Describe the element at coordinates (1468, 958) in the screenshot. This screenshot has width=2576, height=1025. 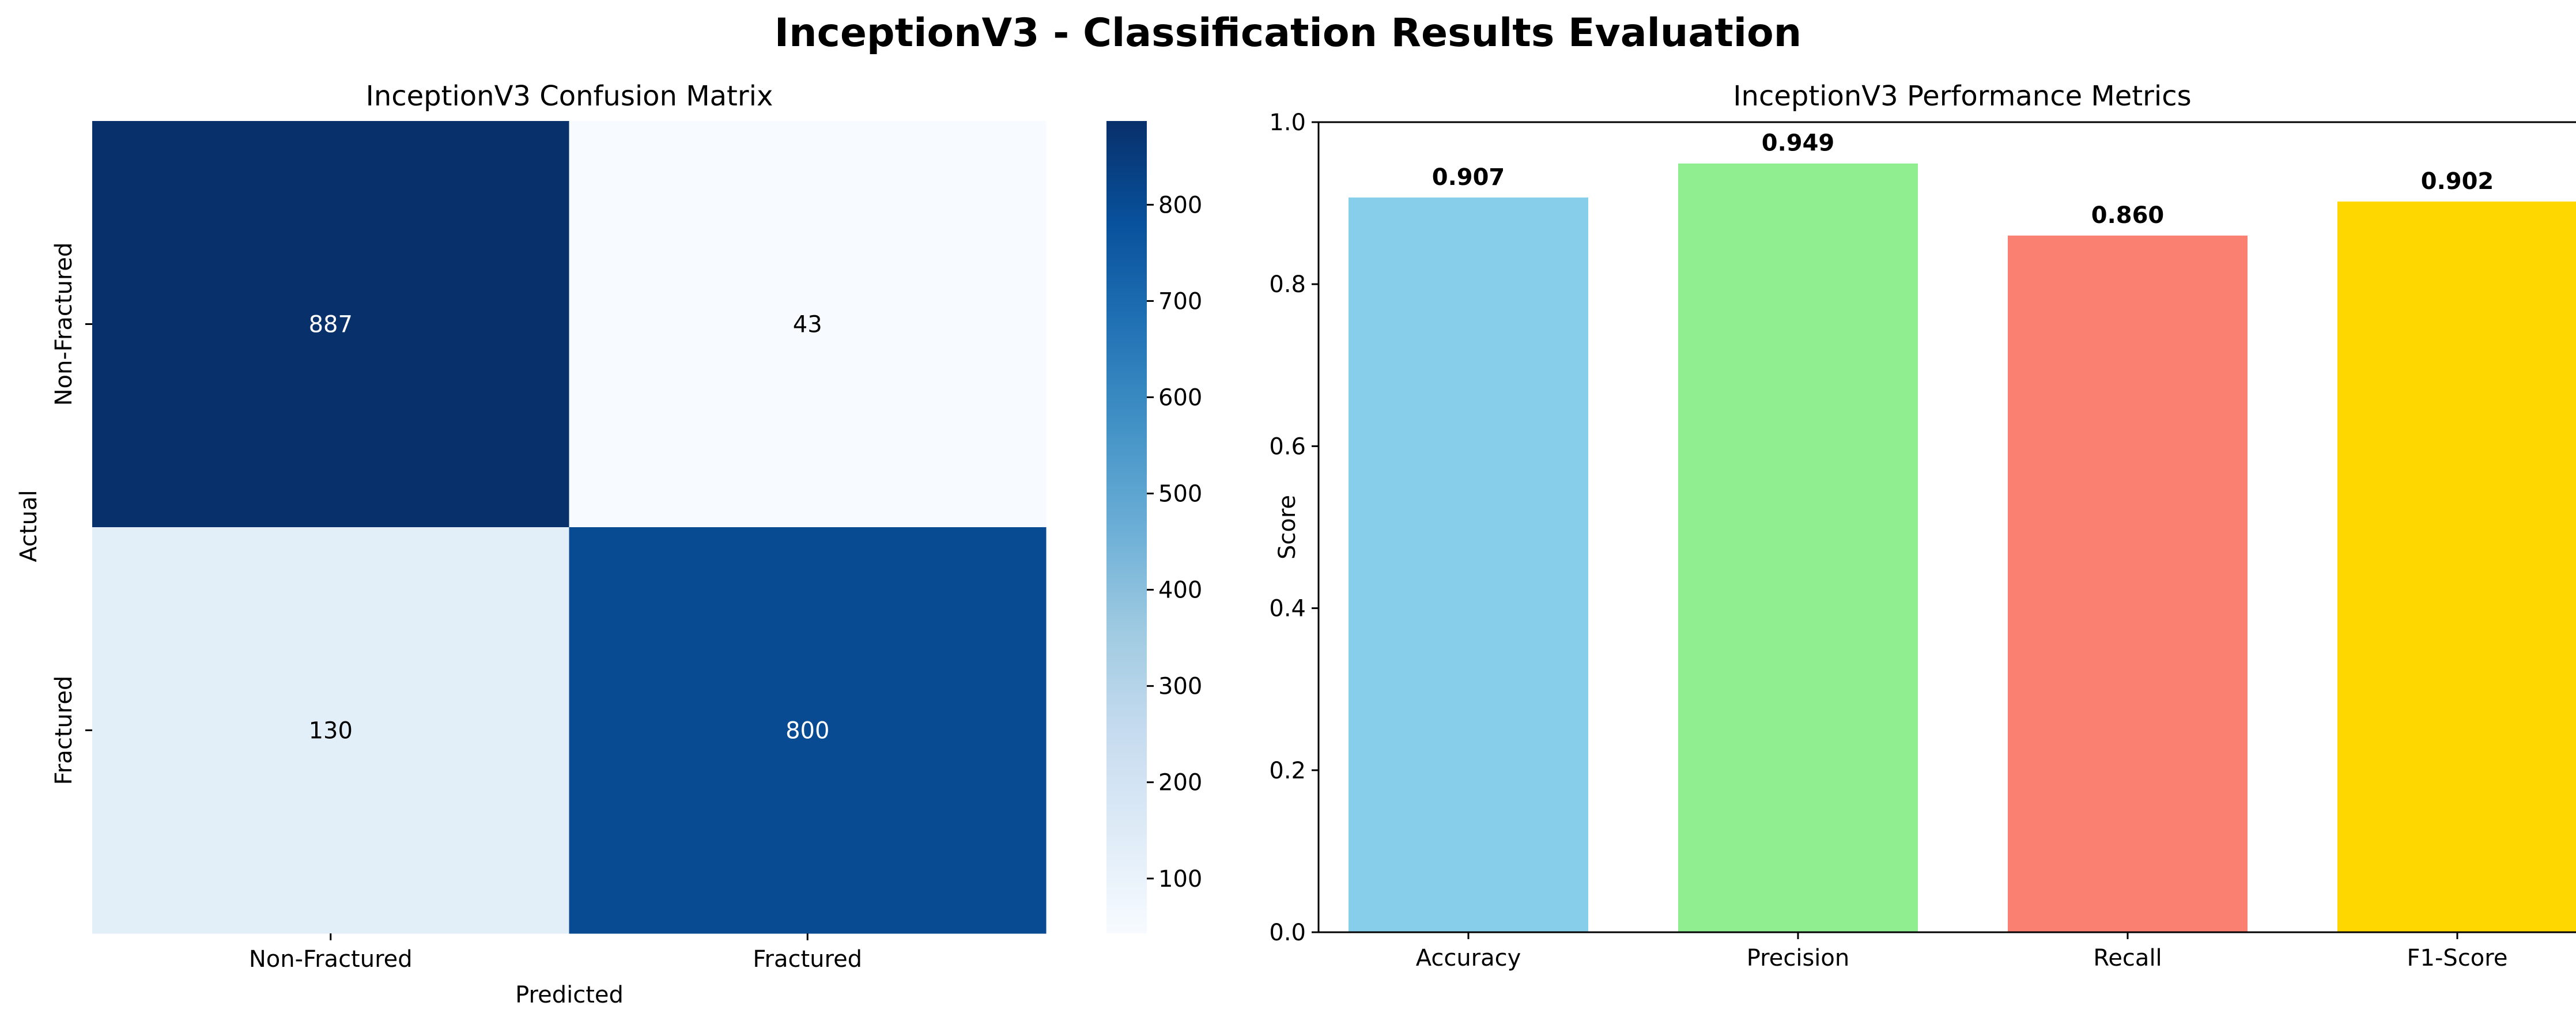
I see `bar-x-tick-label: Accuracy` at that location.